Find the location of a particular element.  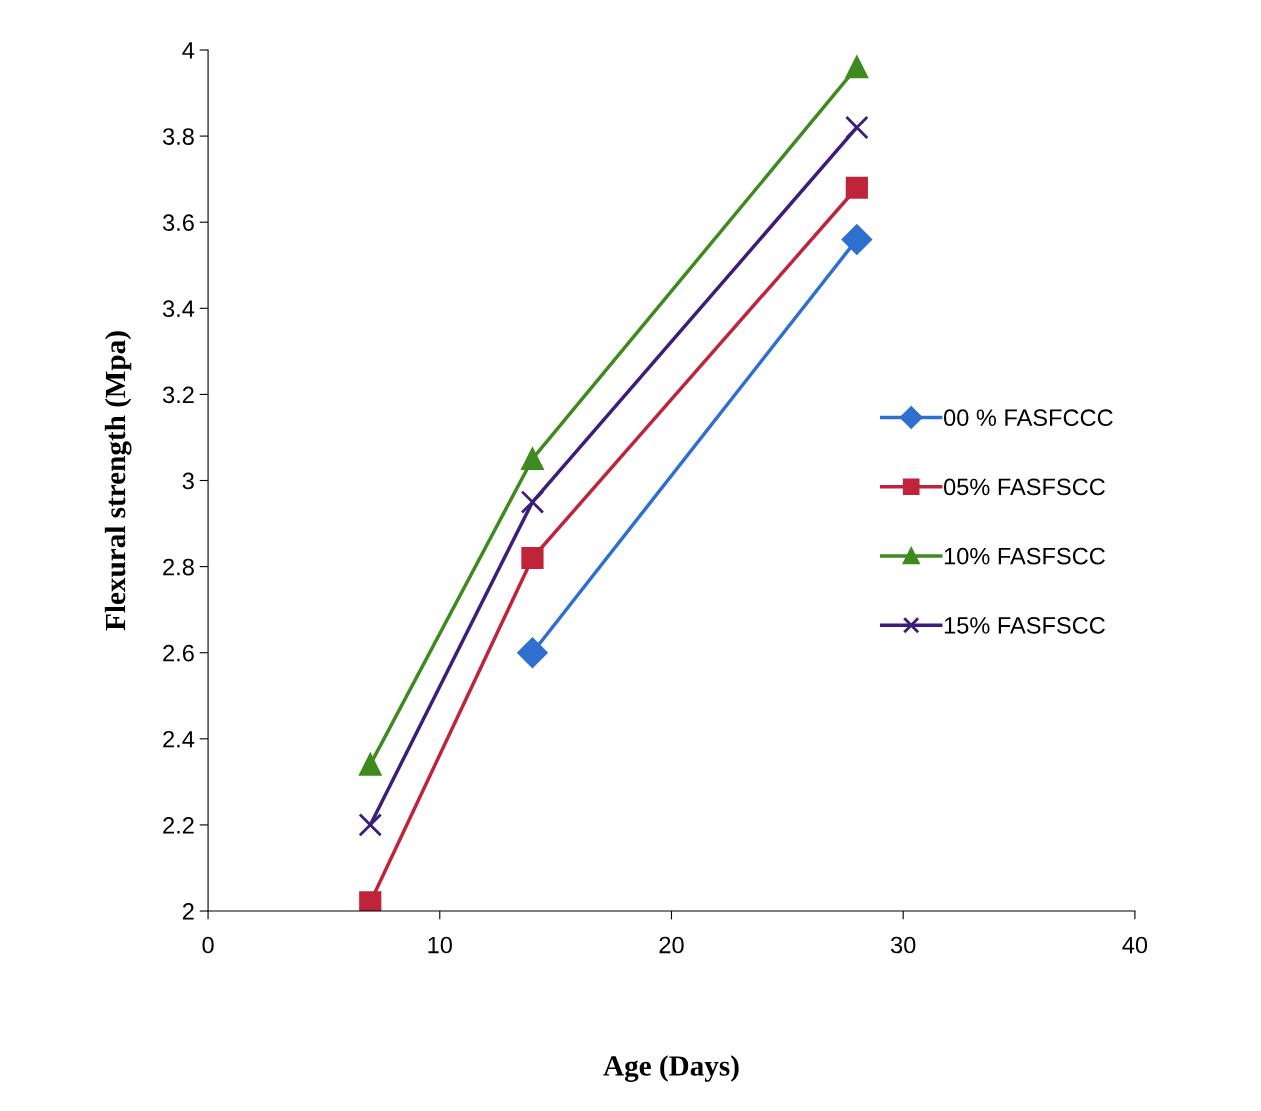

y-tick-label: 3.4 is located at coordinates (178, 309).